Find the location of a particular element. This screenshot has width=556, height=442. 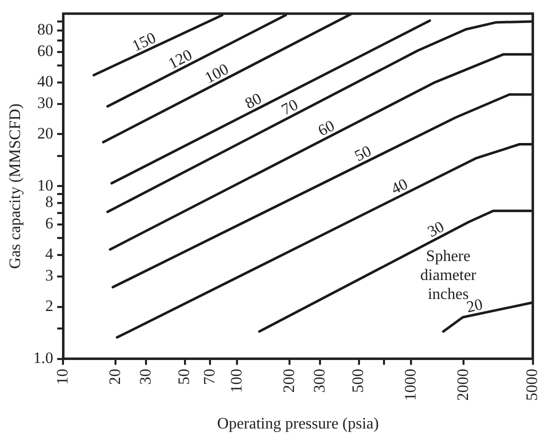

text: 150 is located at coordinates (144, 43).